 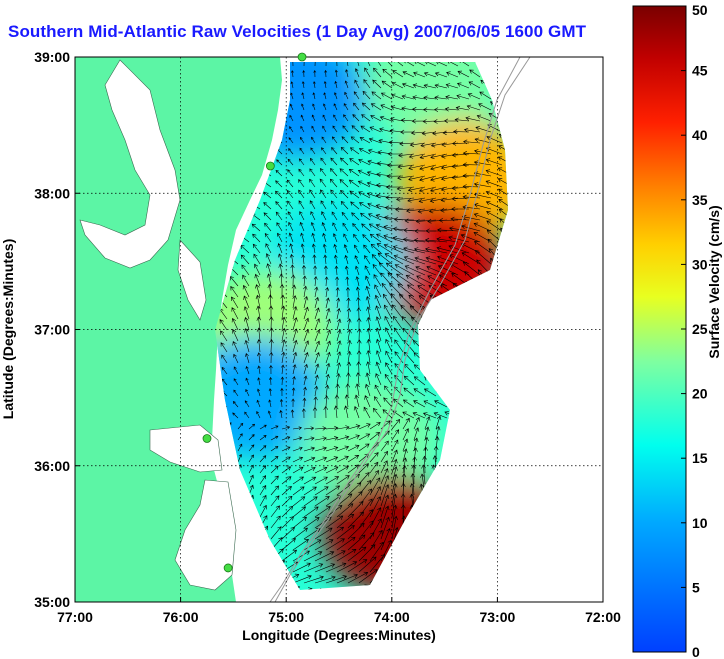 I want to click on x-tick-label: 74:00, so click(x=392, y=617).